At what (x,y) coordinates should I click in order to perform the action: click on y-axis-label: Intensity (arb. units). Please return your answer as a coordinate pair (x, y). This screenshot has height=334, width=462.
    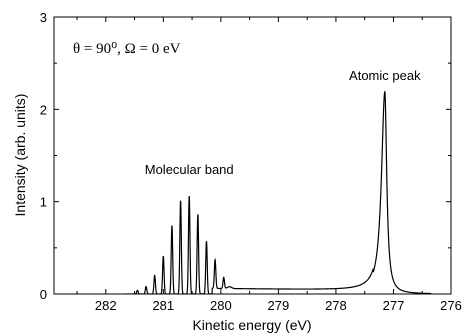
    Looking at the image, I should click on (20, 155).